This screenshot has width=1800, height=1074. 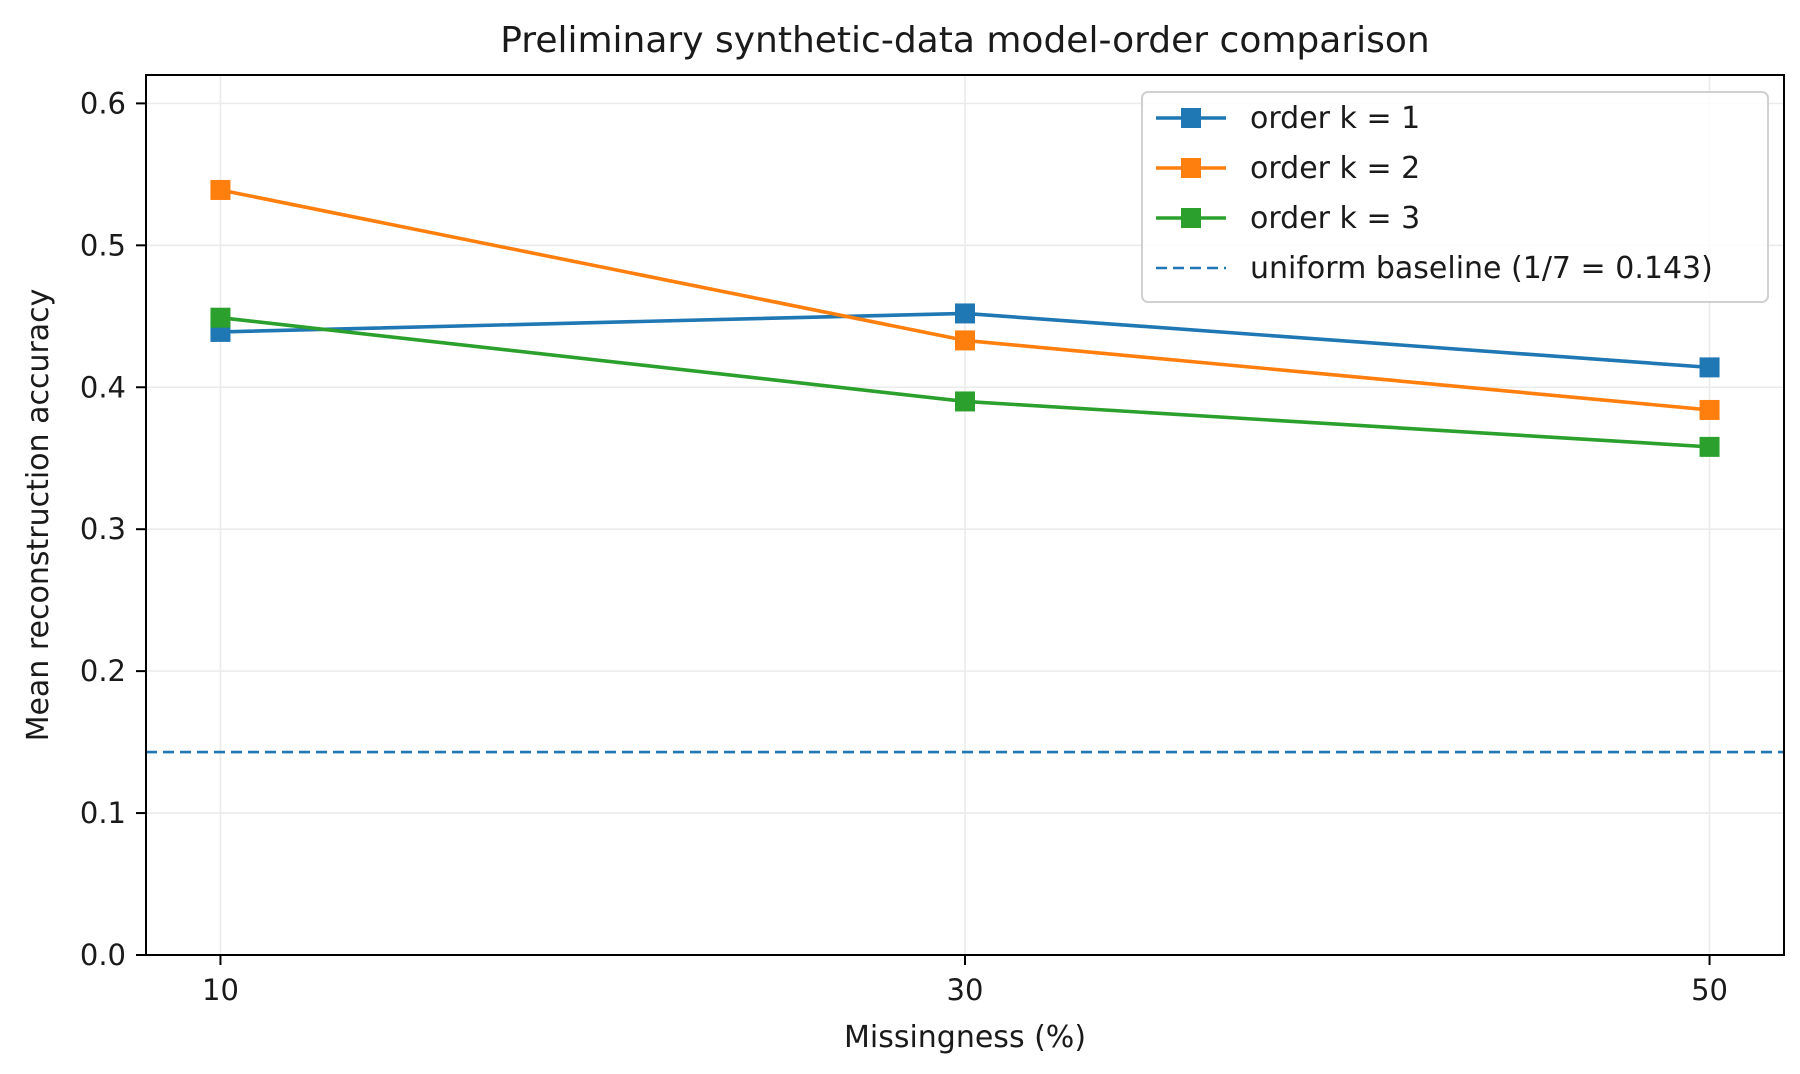 I want to click on y-tick-label: 0.2, so click(x=103, y=671).